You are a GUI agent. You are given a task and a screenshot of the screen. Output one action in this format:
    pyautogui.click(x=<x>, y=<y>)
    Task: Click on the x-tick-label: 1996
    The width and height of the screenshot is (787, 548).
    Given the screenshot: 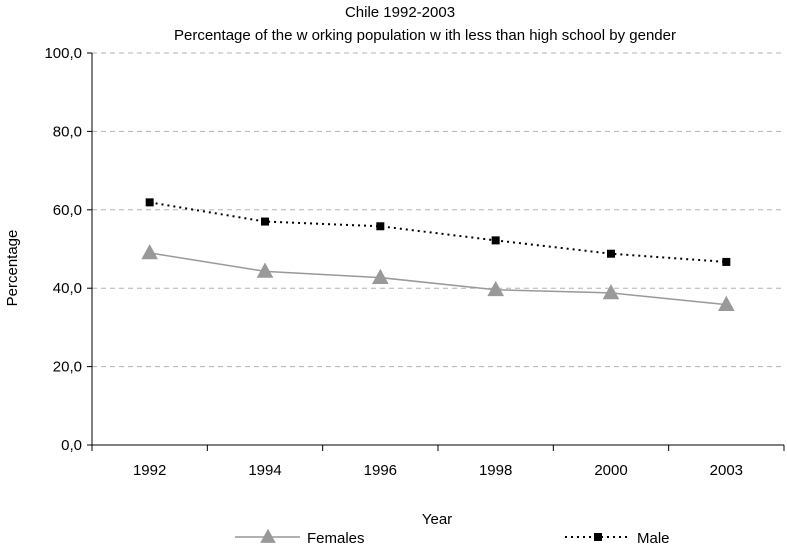 What is the action you would take?
    pyautogui.click(x=380, y=470)
    